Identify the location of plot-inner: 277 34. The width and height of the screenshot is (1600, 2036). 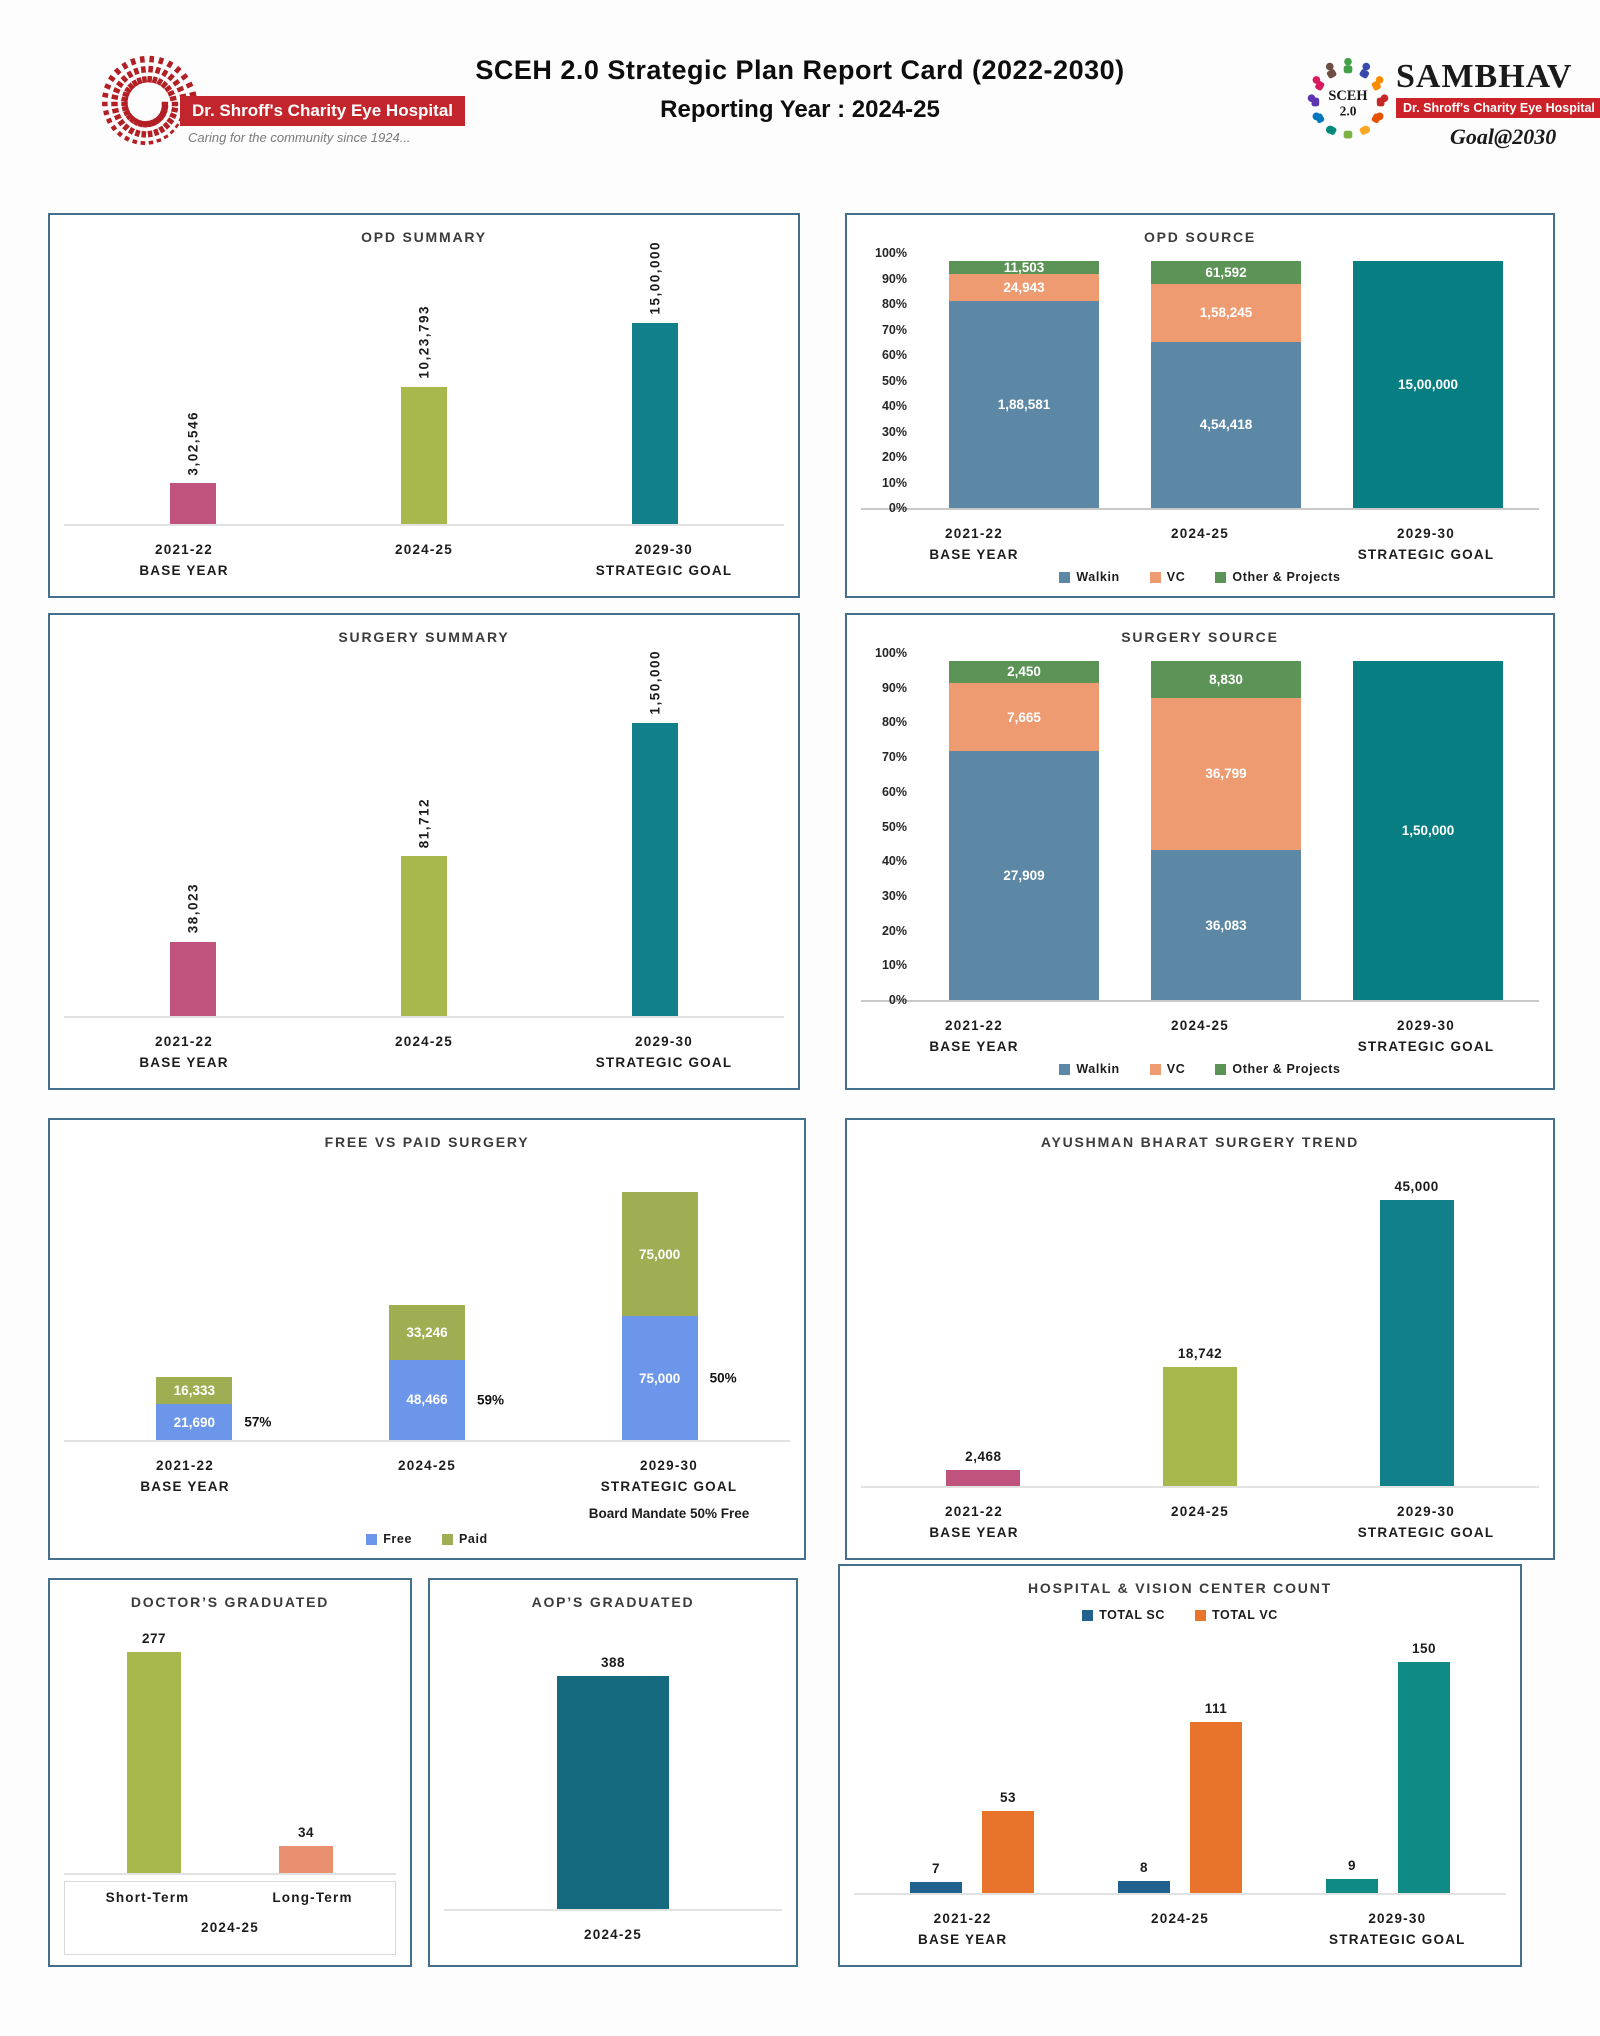
(230, 1752).